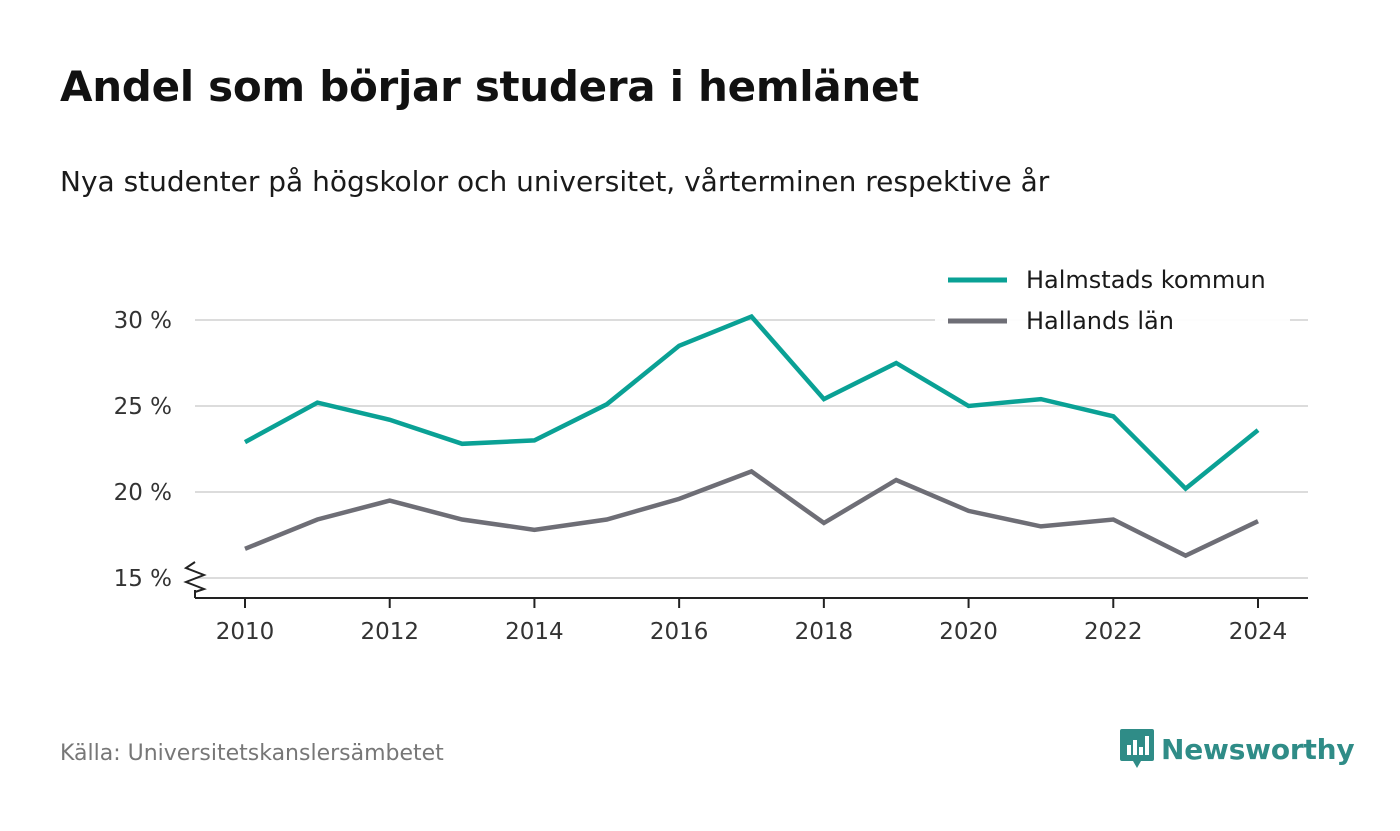  Describe the element at coordinates (1113, 632) in the screenshot. I see `x-tick-label: 2022` at that location.